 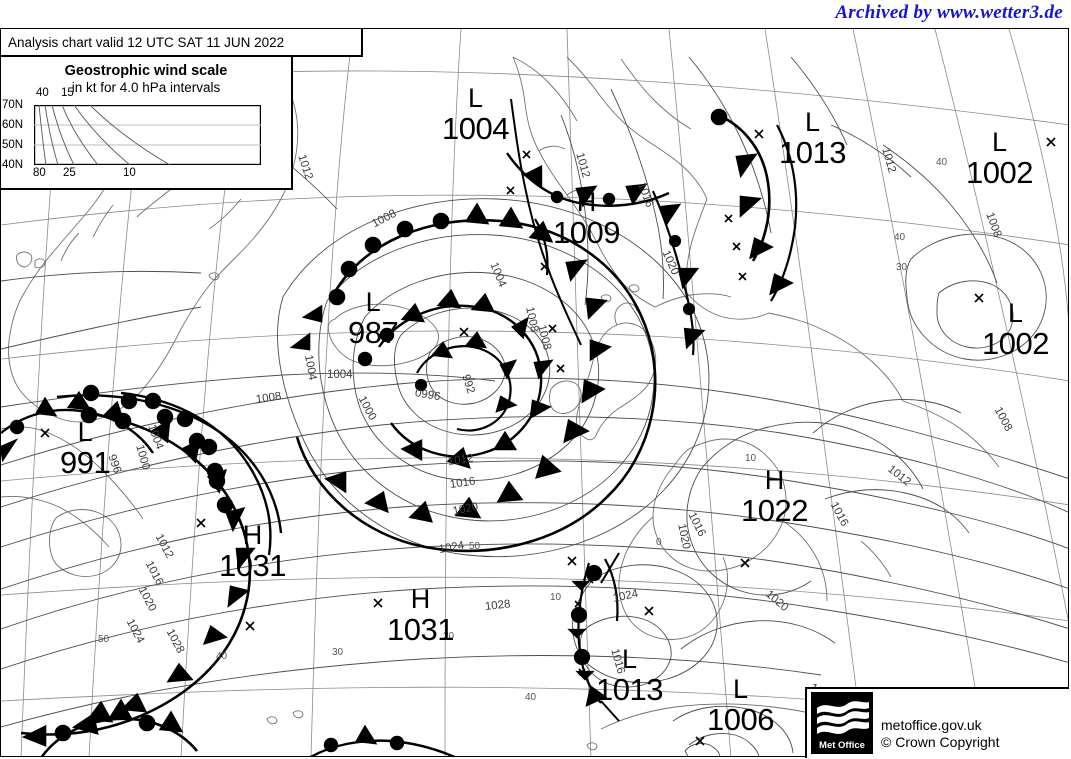 I want to click on wind-lat-50n: 50N, so click(x=13, y=145).